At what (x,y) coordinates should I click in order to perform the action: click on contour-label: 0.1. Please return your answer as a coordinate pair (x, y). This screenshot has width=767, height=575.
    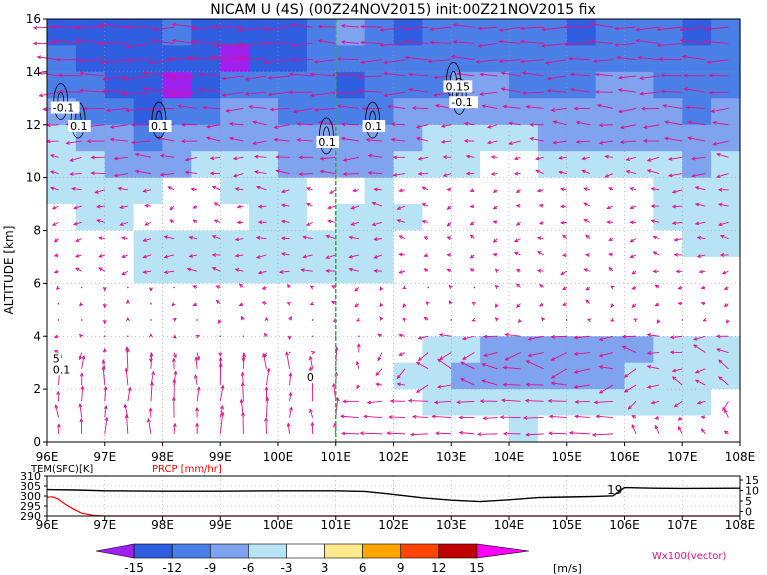
    Looking at the image, I should click on (79, 126).